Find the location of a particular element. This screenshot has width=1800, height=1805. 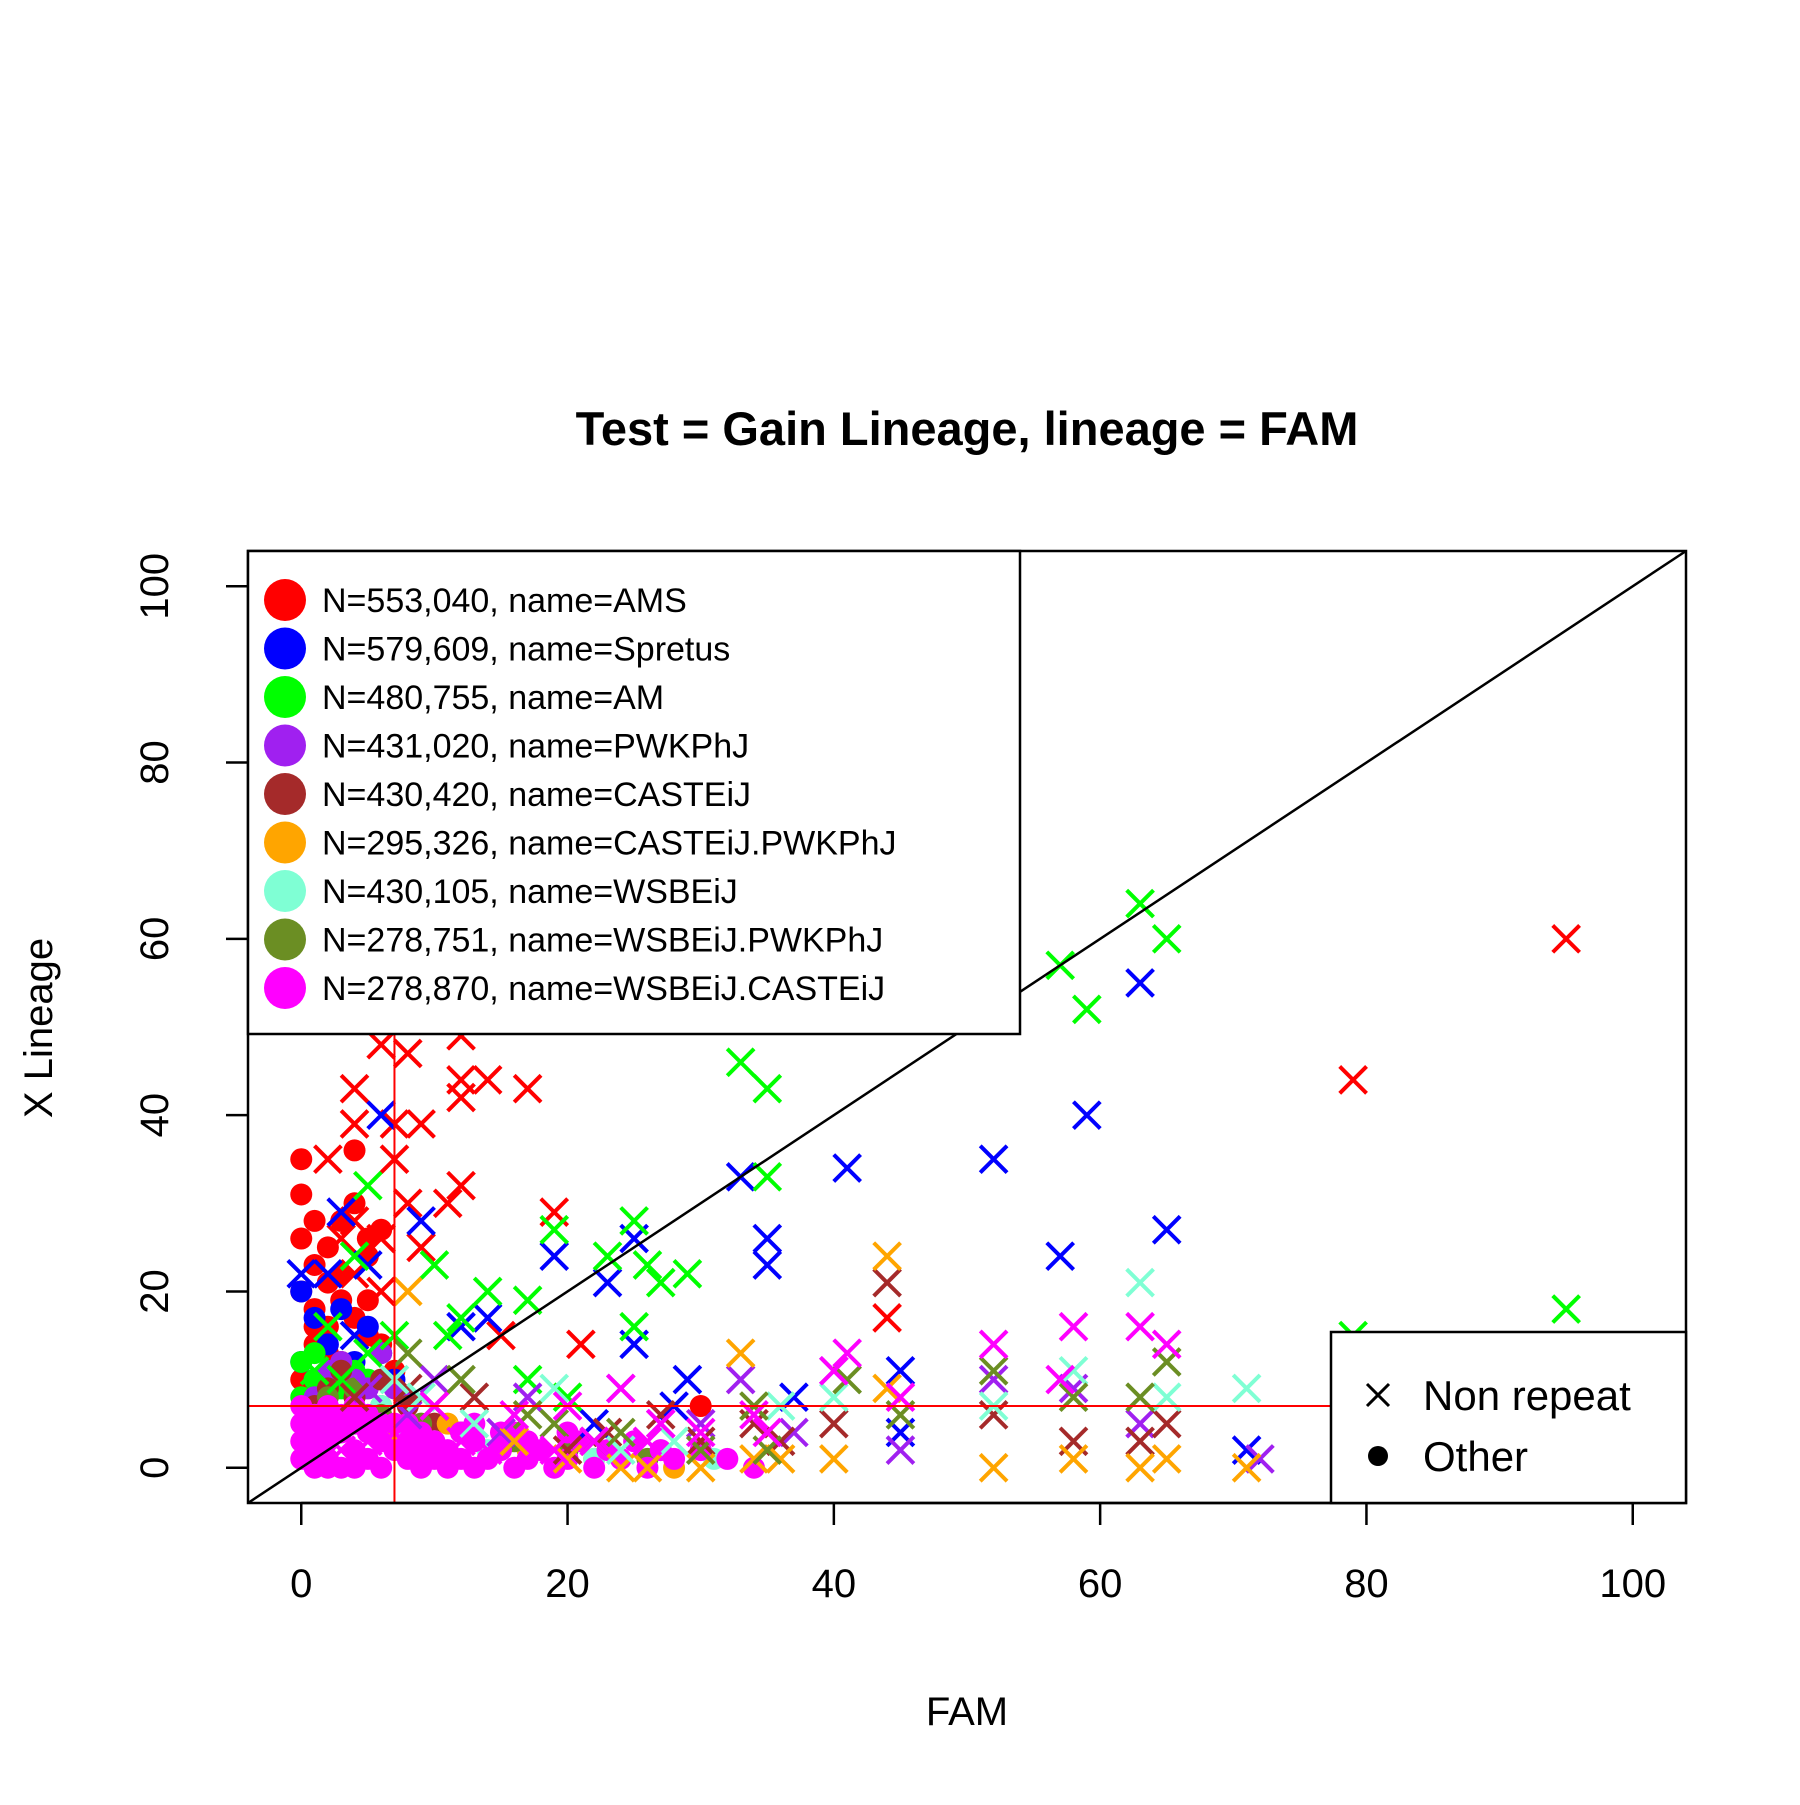

x-tick-label-4: 80 is located at coordinates (1366, 1584).